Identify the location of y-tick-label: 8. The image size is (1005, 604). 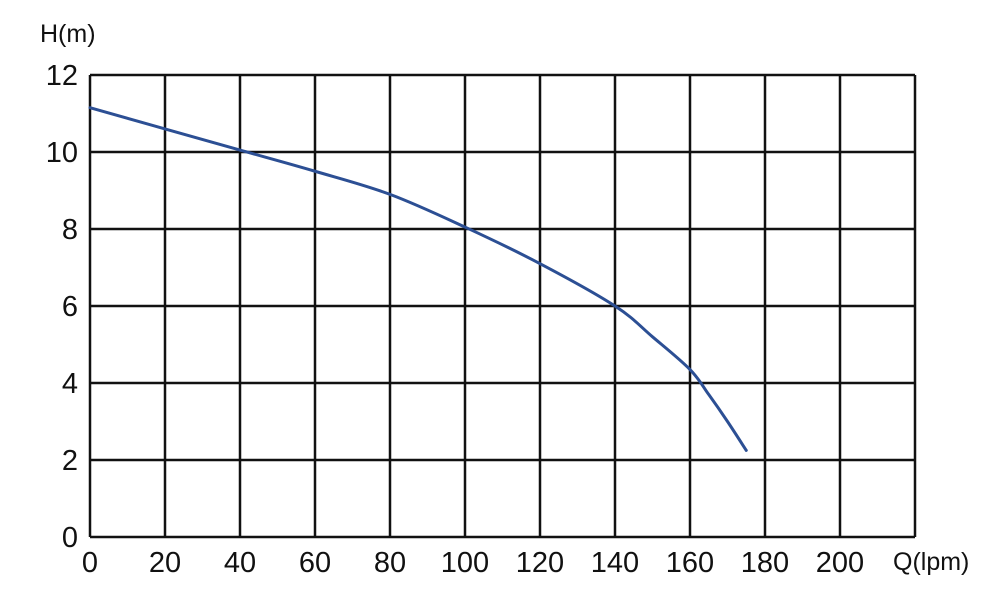
(70, 230).